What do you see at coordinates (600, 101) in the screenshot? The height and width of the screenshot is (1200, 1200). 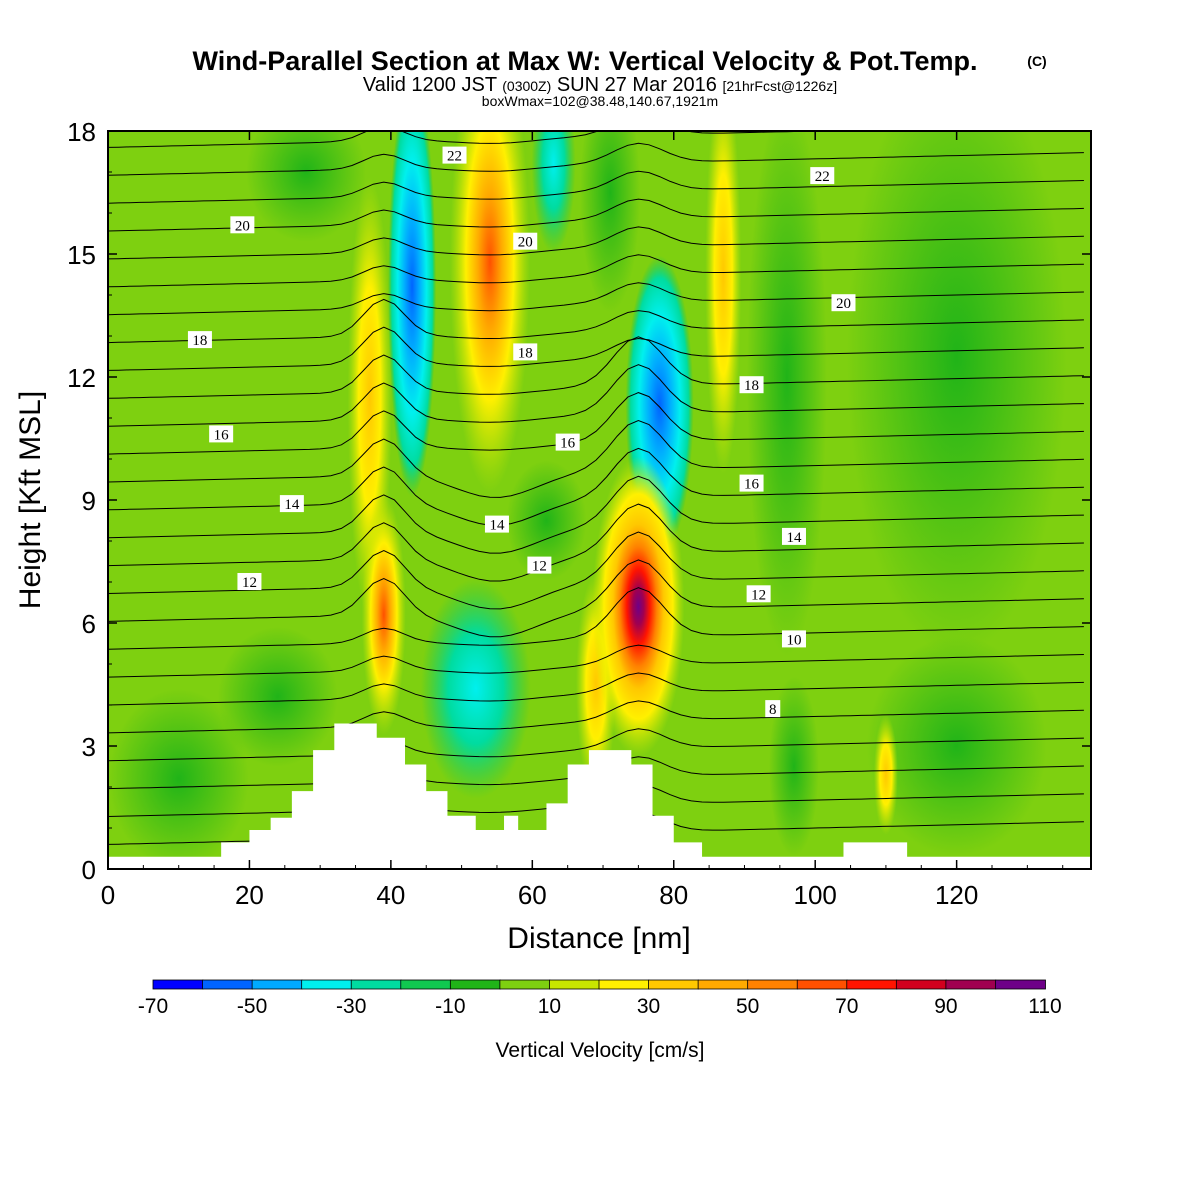 I see `box-info: boxWmax=102@38.48,140.67,1921m` at bounding box center [600, 101].